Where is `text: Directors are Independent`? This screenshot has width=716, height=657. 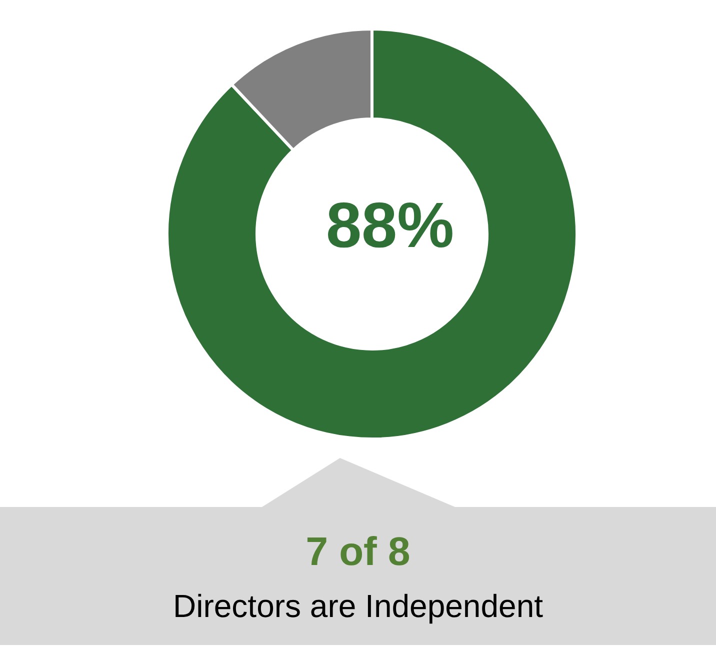
text: Directors are Independent is located at coordinates (358, 606).